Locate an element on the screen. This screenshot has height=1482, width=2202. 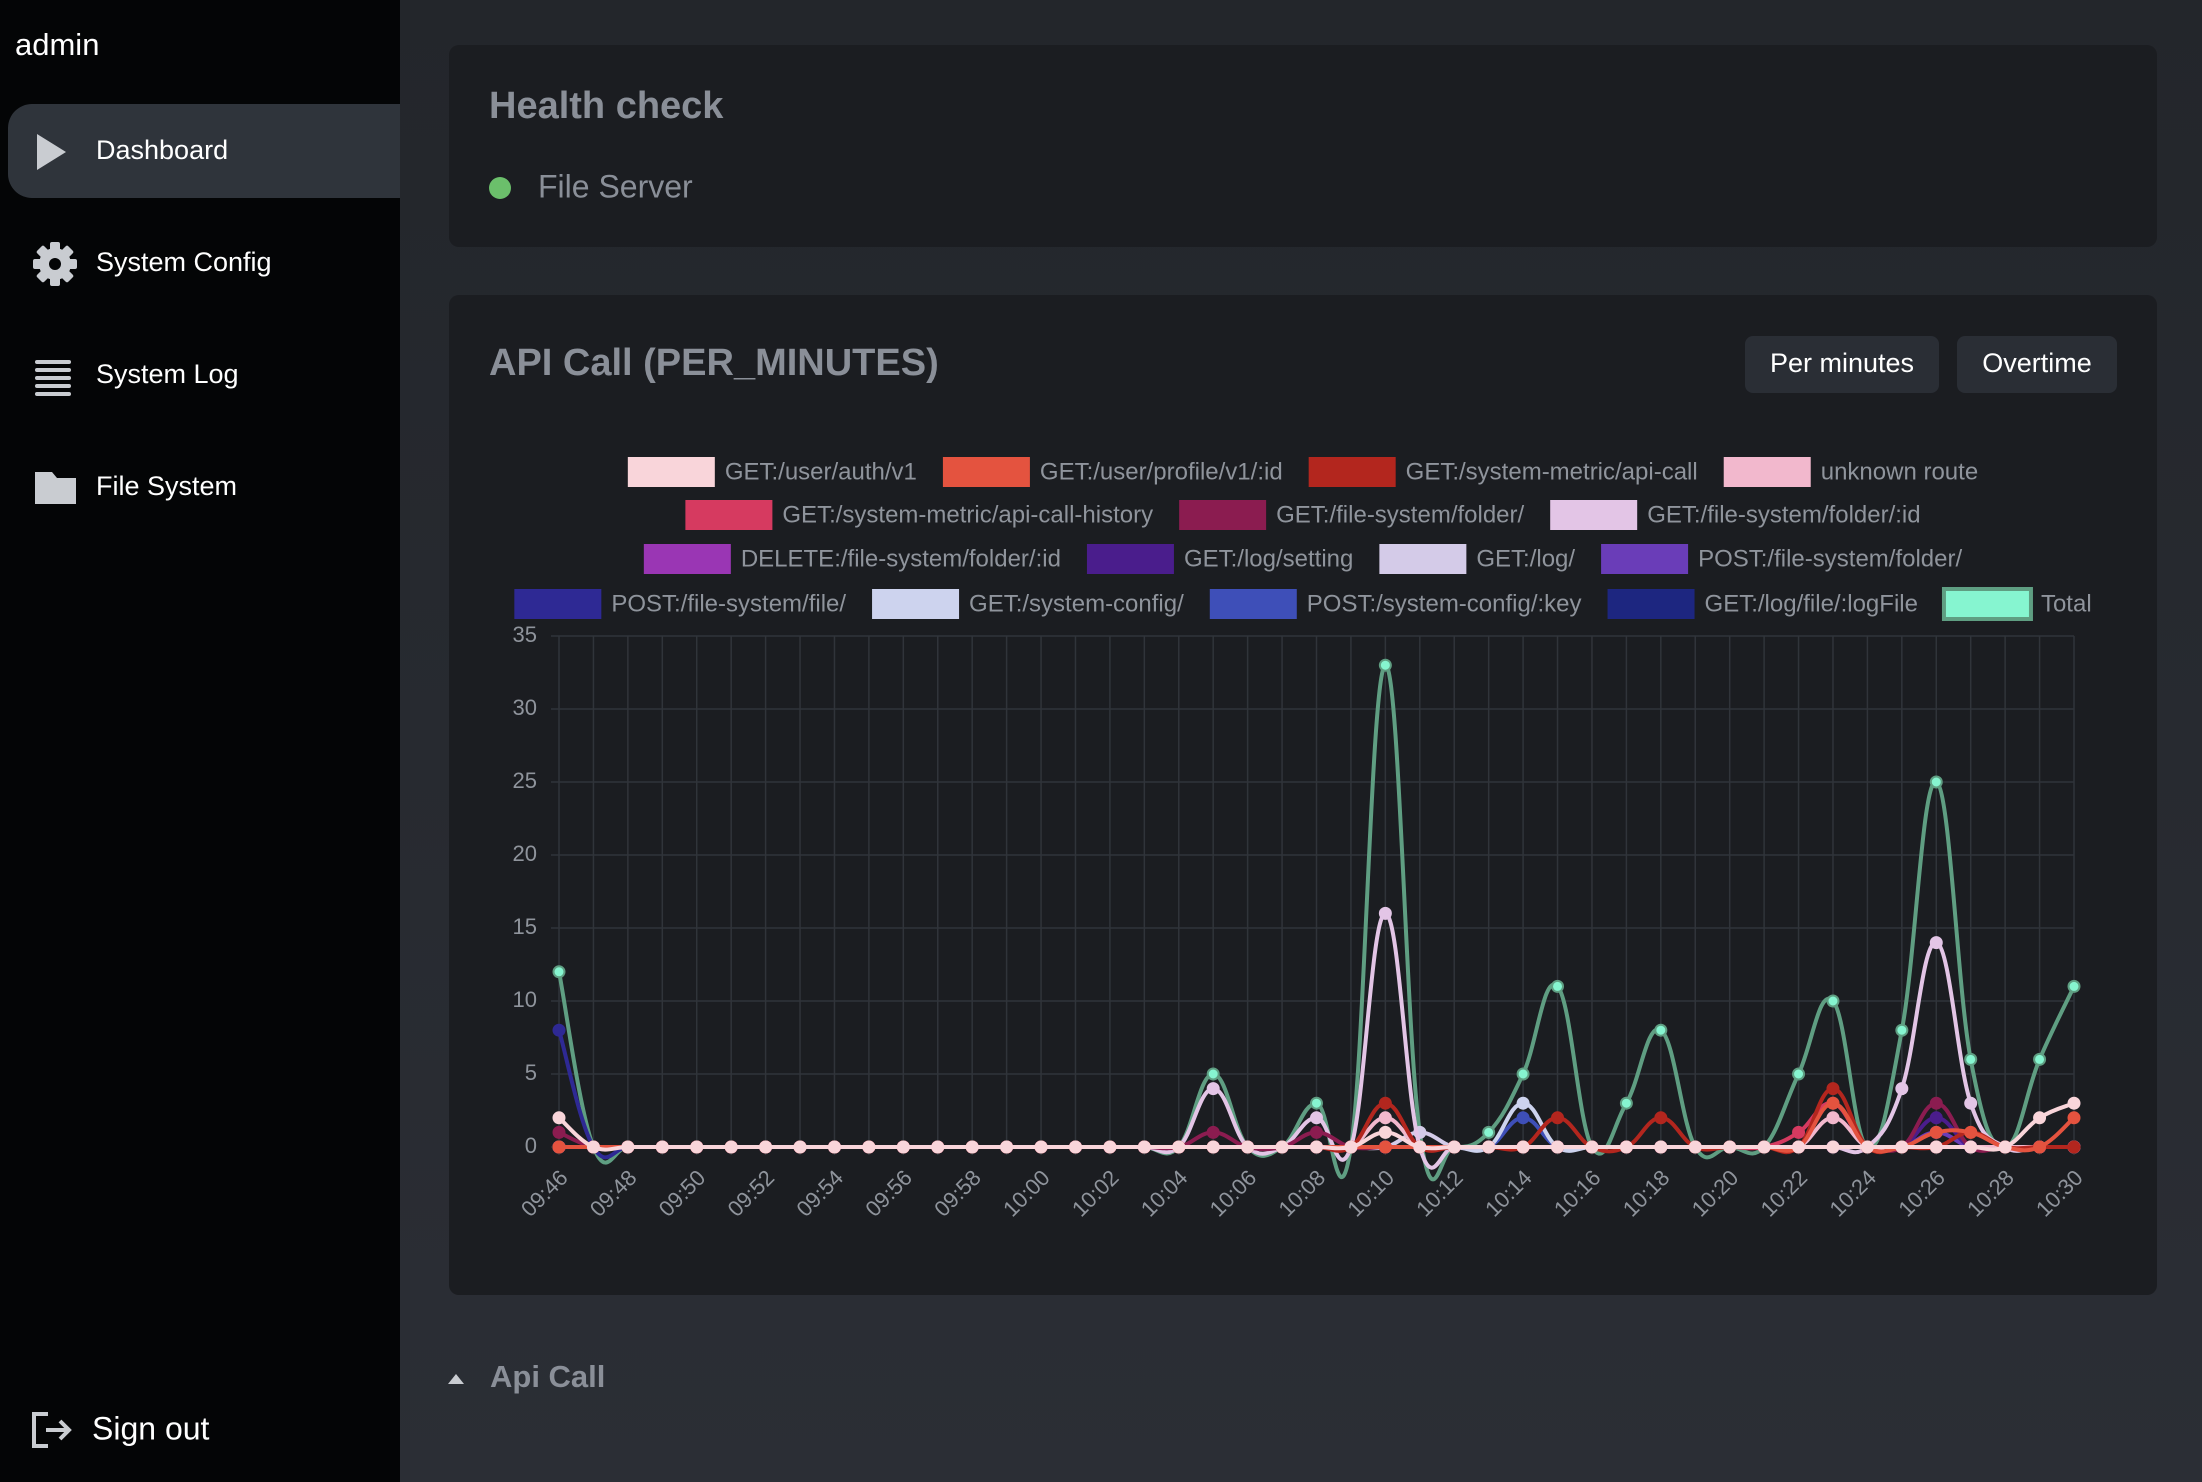
user-name: admin is located at coordinates (57, 44).